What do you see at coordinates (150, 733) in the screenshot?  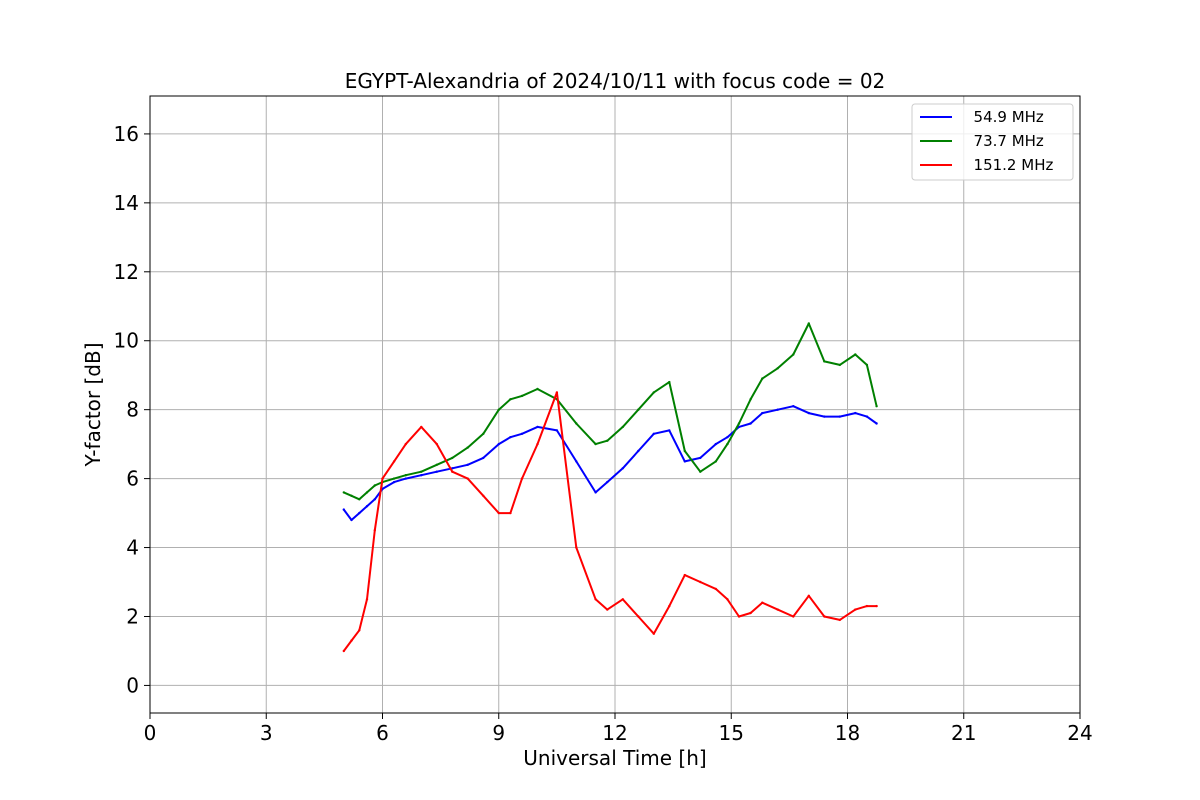 I see `x-tick-label: 0` at bounding box center [150, 733].